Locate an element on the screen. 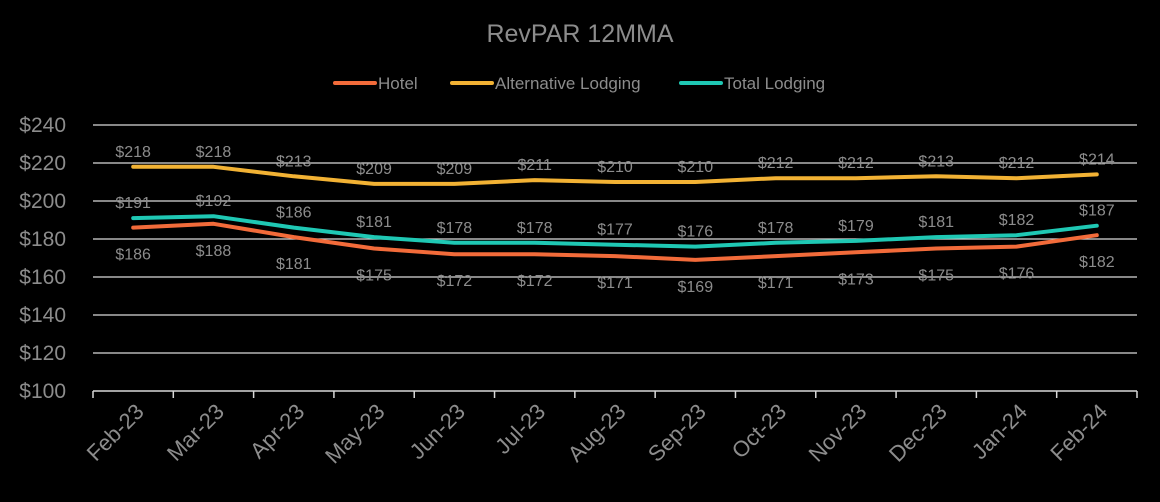  data-label-alternative-lodging: $214 is located at coordinates (1097, 159).